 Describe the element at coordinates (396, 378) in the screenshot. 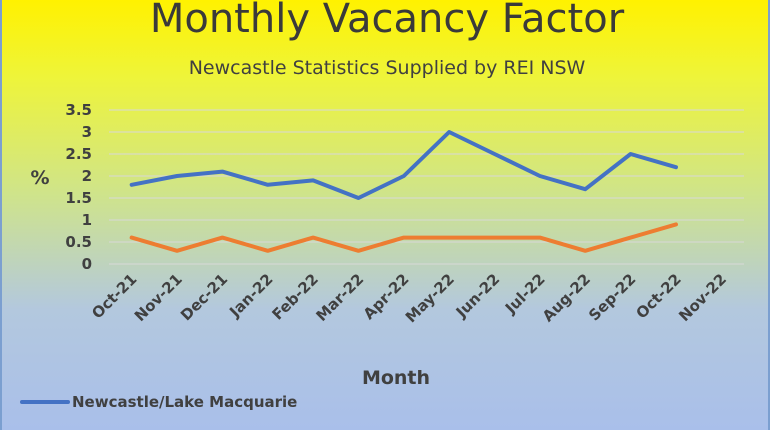

I see `x-axis-label: Month` at that location.